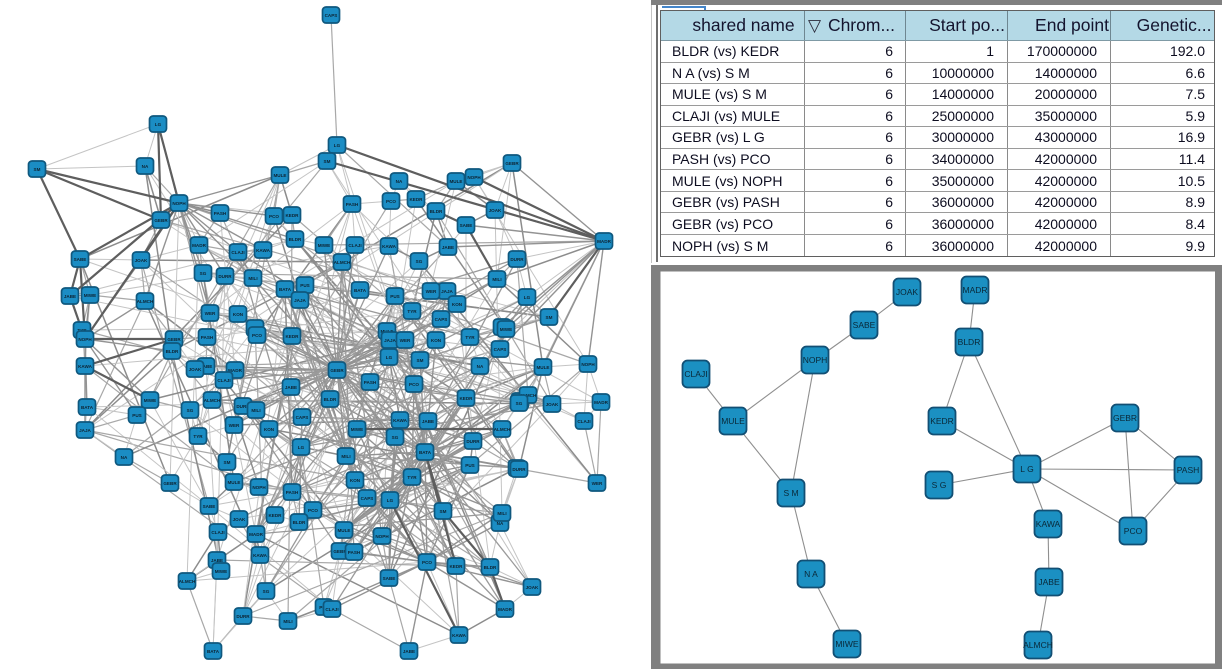 The height and width of the screenshot is (669, 1222). Describe the element at coordinates (1026, 469) in the screenshot. I see `svg-text: L G` at that location.